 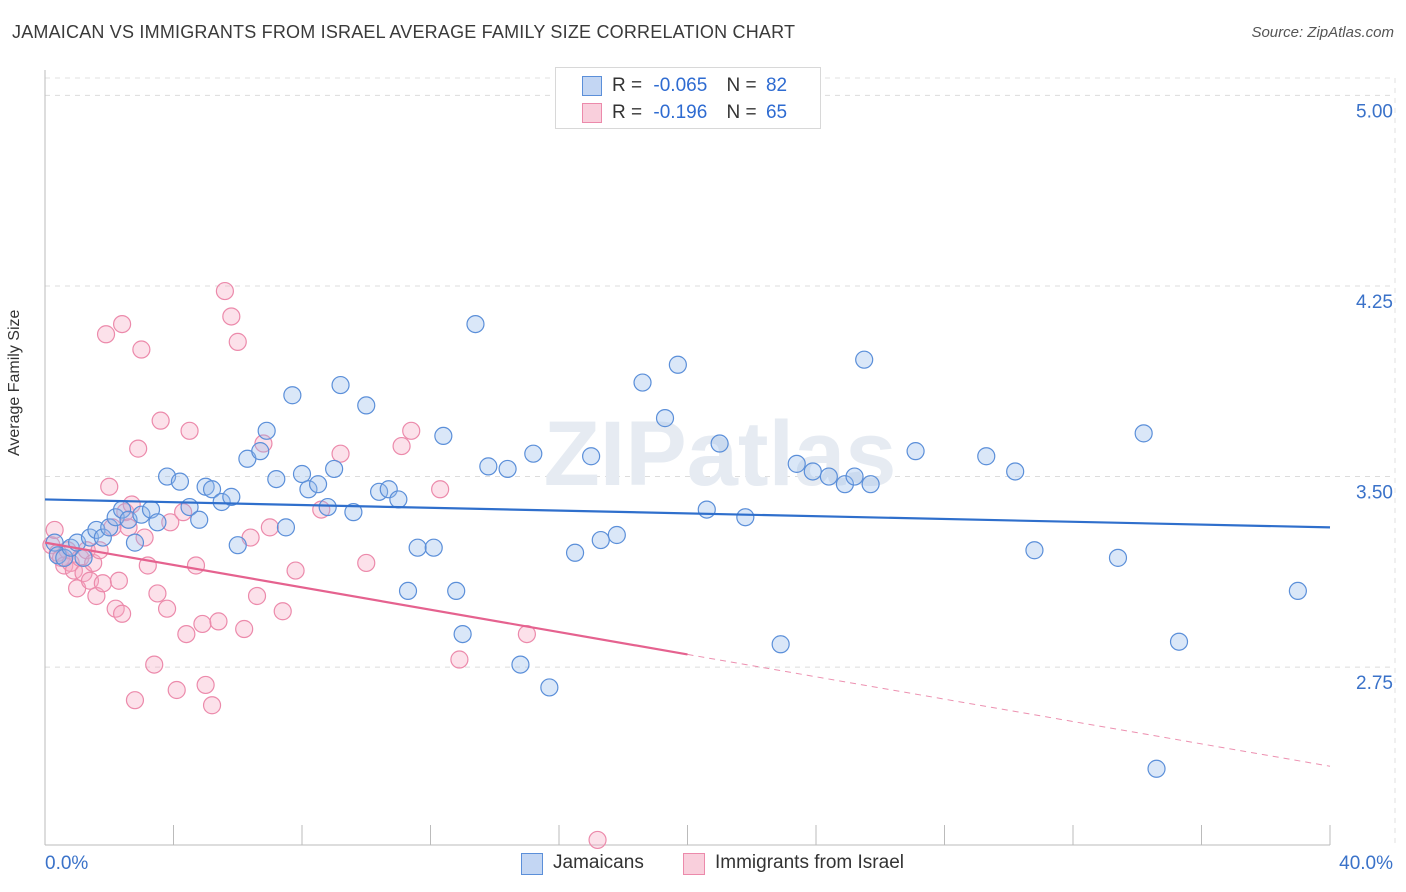 What do you see at coordinates (627, 112) in the screenshot?
I see `r-label: R =` at bounding box center [627, 112].